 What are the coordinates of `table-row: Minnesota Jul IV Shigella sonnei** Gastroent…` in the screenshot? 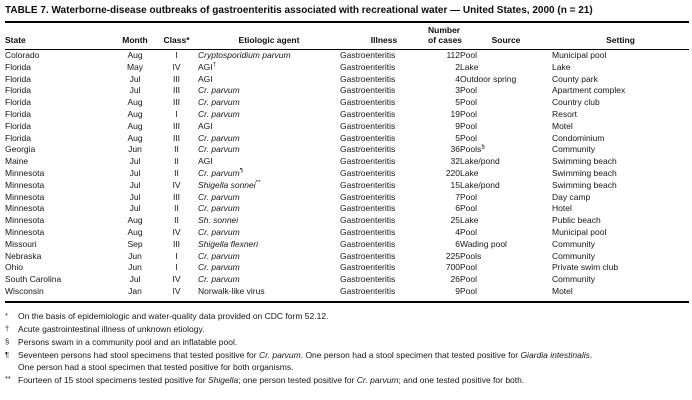 It's located at (347, 186).